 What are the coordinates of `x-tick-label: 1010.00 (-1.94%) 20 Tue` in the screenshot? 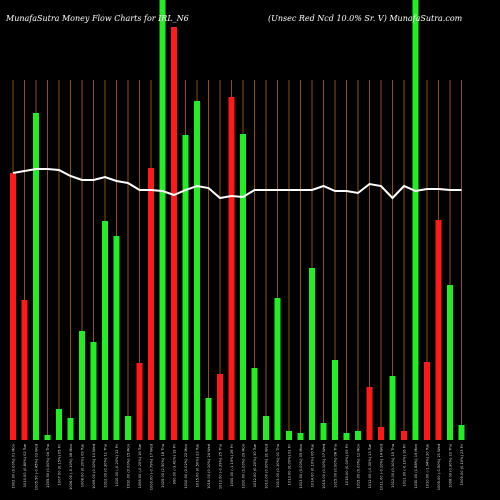 It's located at (428, 465).